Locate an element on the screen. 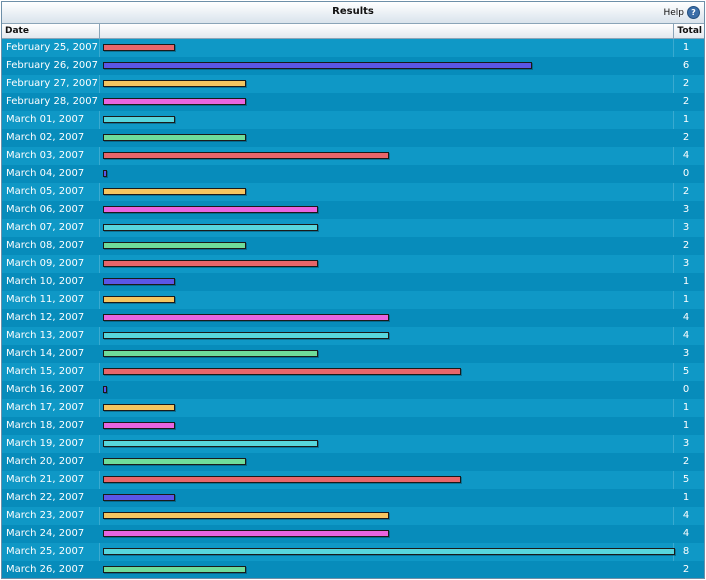  row-date-label: February 27, 2007 is located at coordinates (52, 83).